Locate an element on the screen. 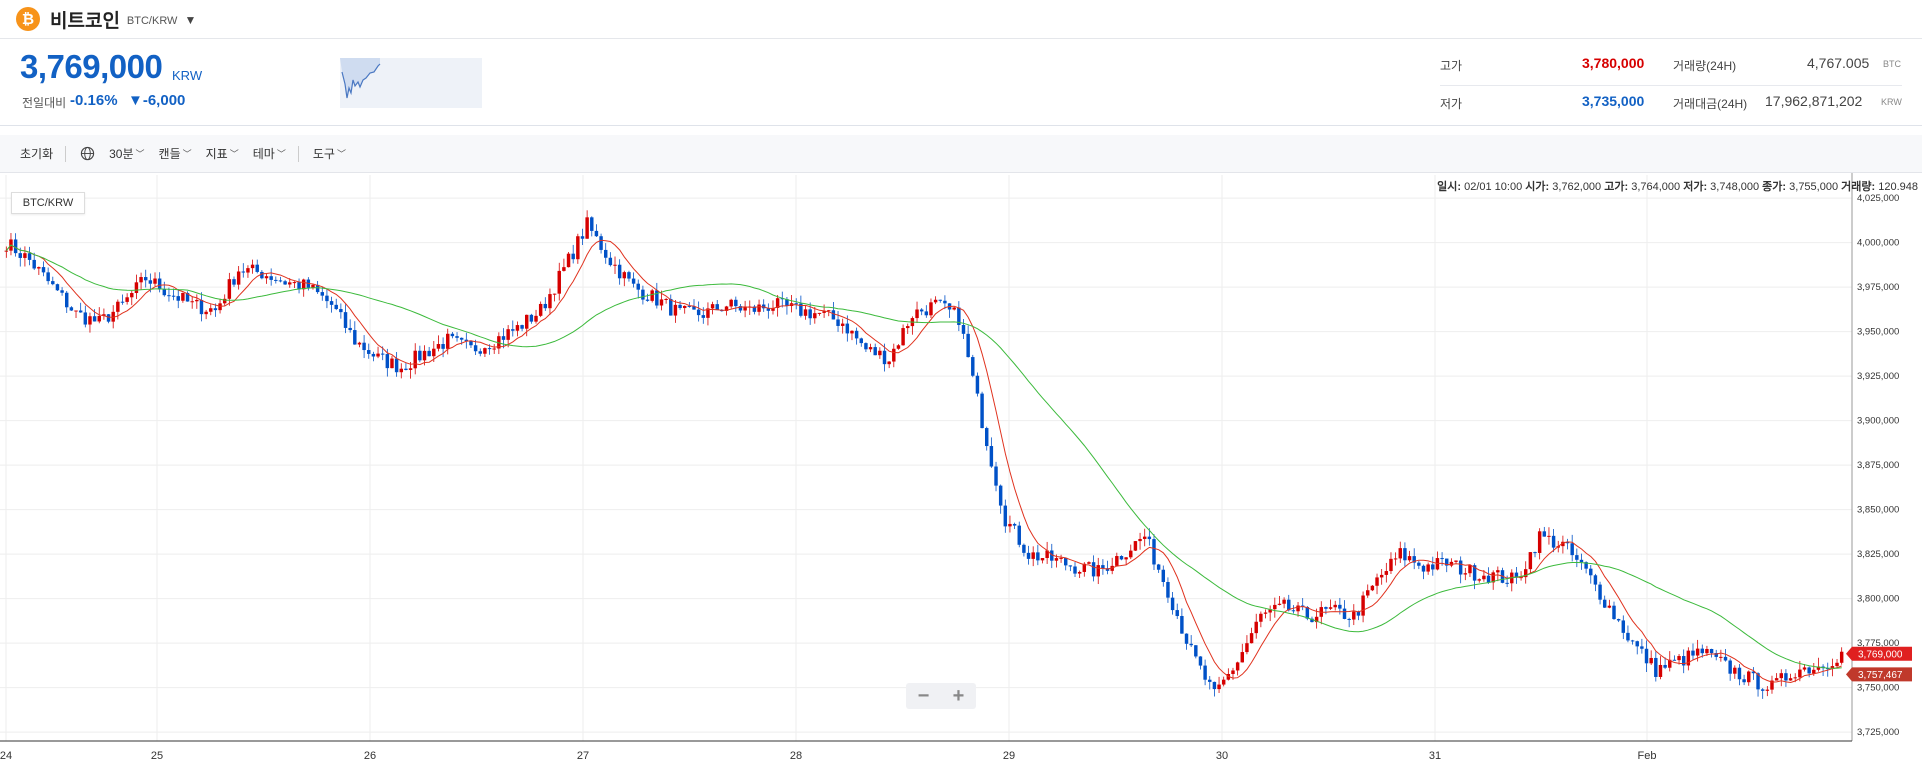  y-tick-label: 3,950,000 is located at coordinates (1878, 332).